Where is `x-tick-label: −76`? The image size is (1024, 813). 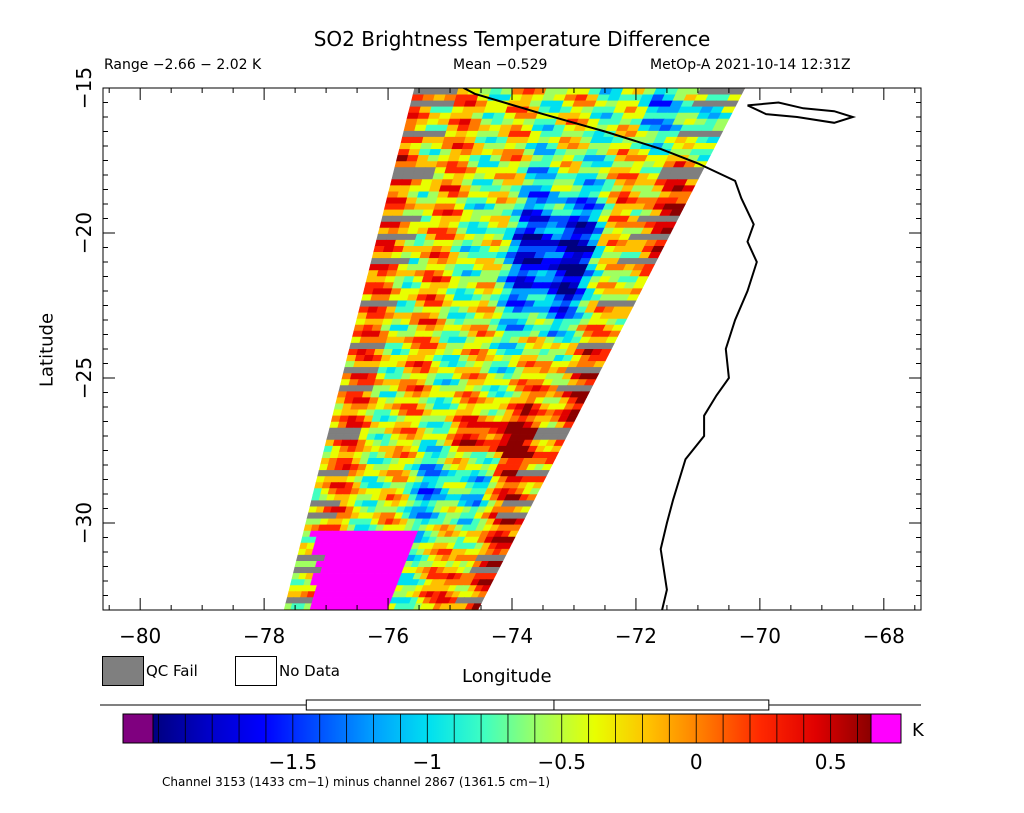 x-tick-label: −76 is located at coordinates (388, 636).